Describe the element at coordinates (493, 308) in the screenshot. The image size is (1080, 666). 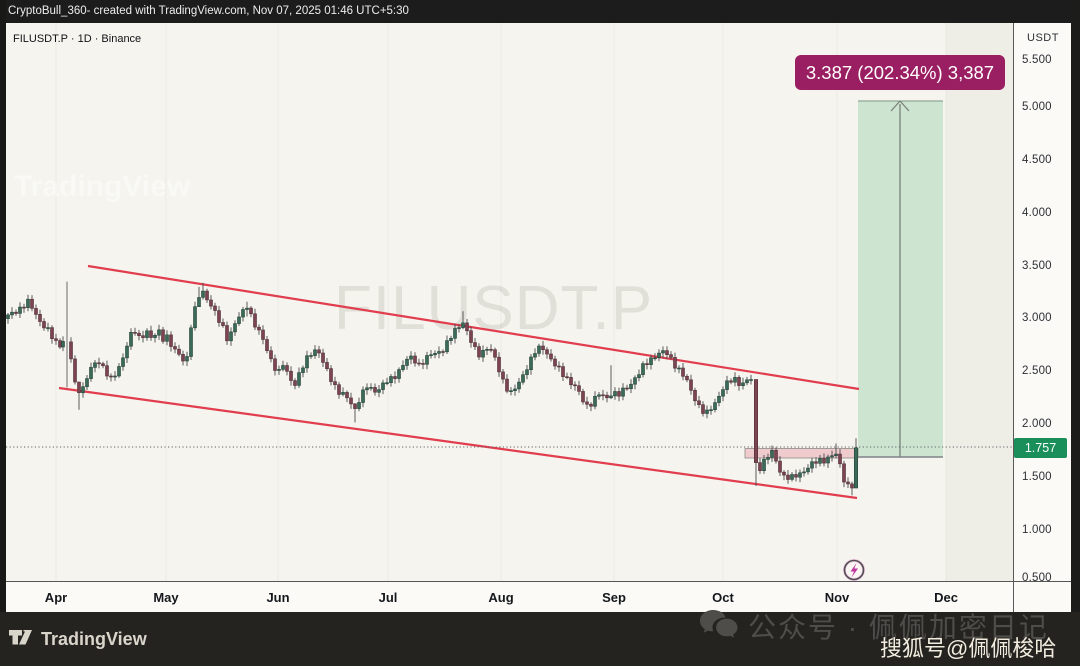
I see `svg-text: FILUSDT.P` at that location.